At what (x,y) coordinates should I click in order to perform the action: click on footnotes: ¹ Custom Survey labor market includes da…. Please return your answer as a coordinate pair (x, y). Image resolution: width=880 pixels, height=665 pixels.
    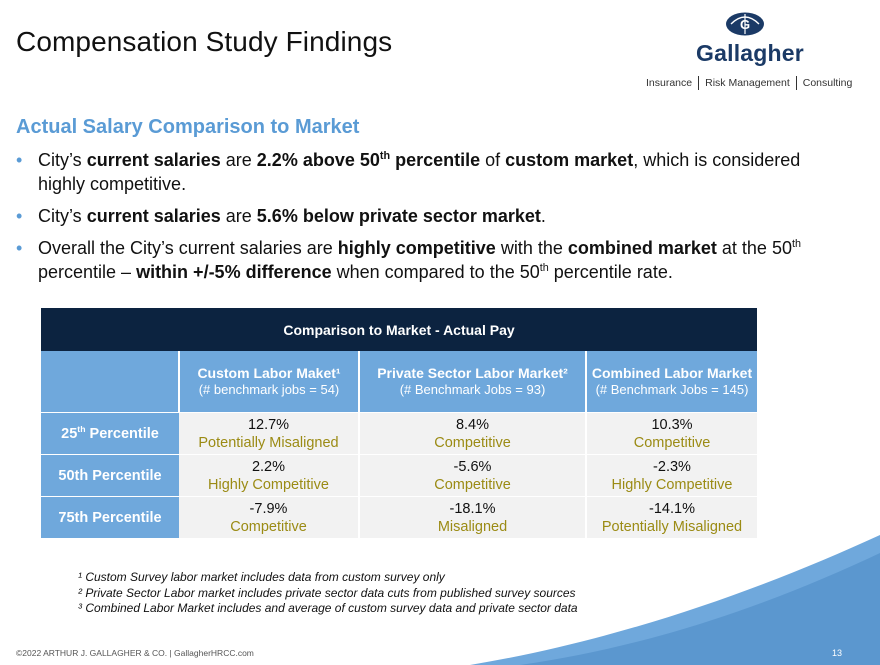
    Looking at the image, I should click on (328, 593).